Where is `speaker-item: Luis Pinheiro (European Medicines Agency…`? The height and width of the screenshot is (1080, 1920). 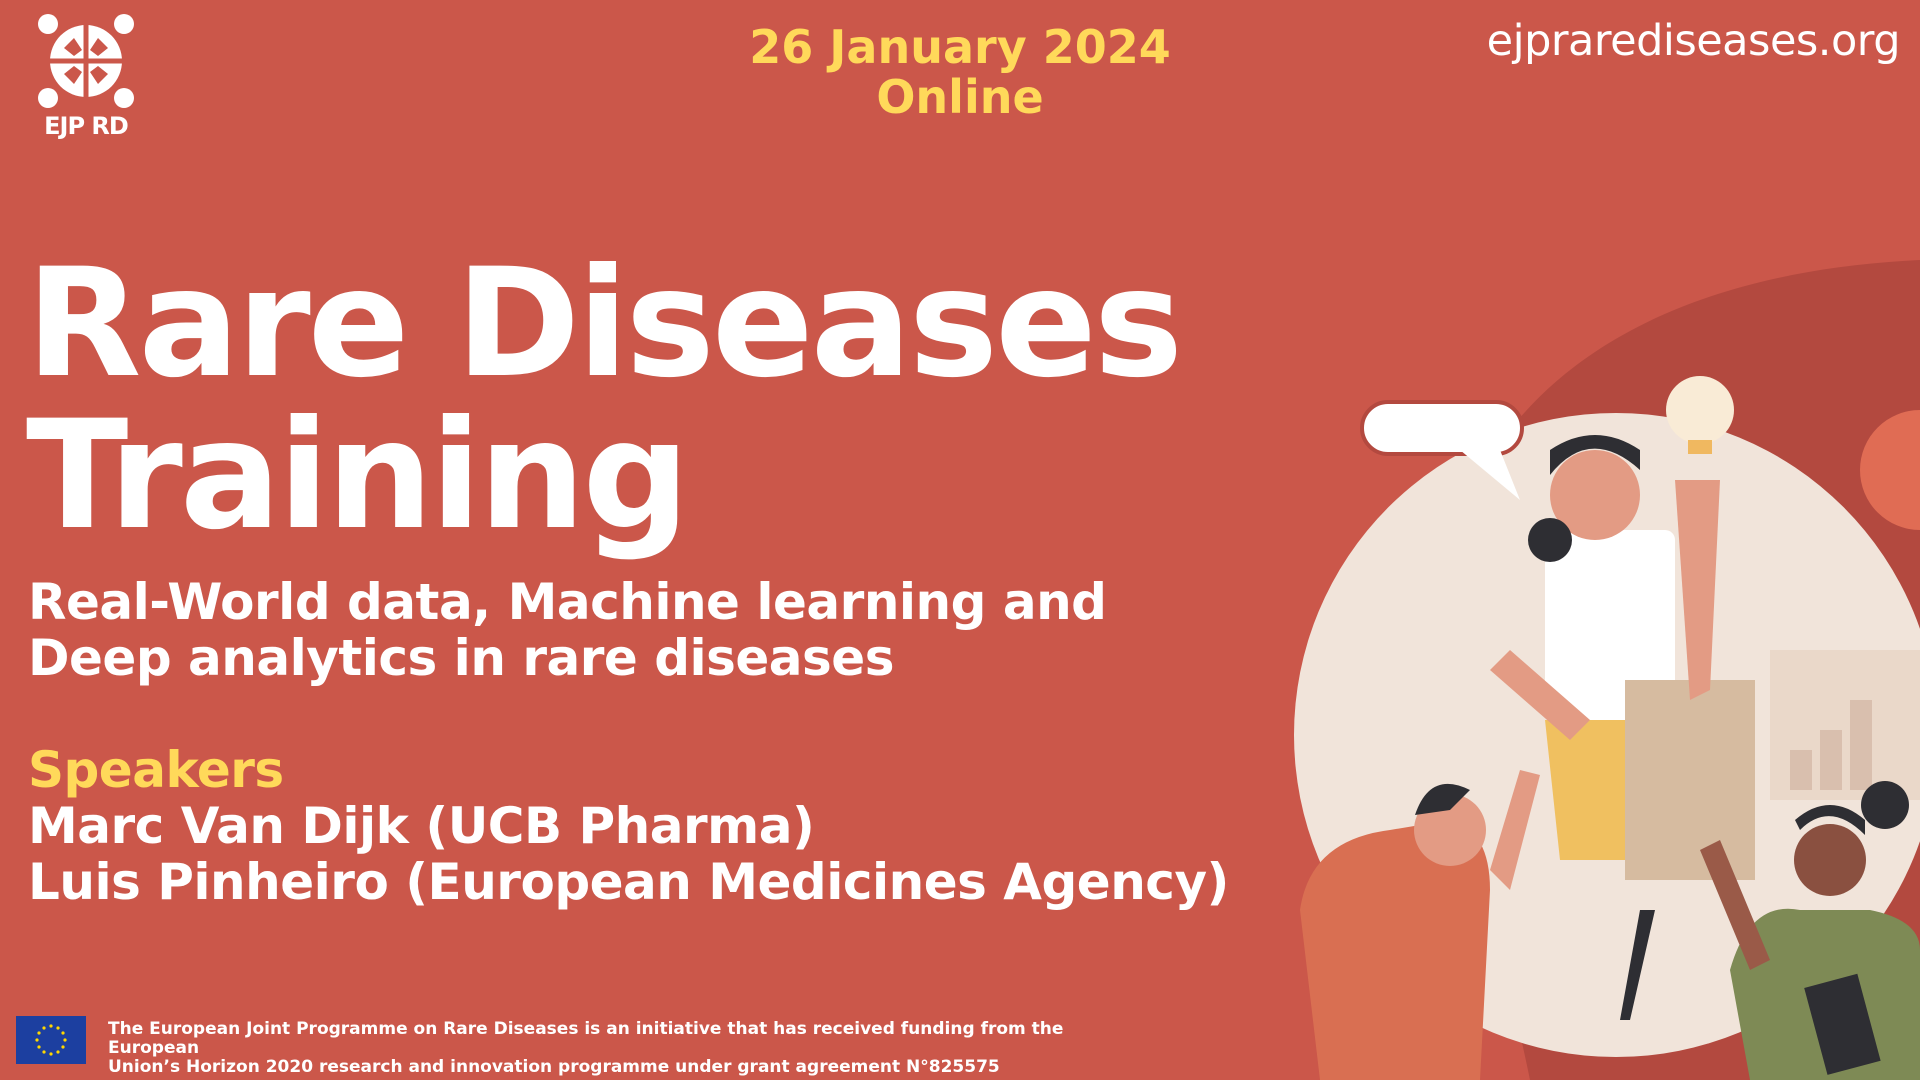 speaker-item: Luis Pinheiro (European Medicines Agency… is located at coordinates (628, 882).